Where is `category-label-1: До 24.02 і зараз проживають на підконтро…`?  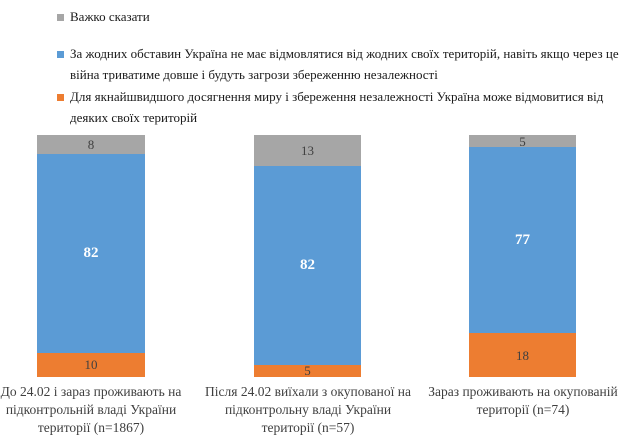 category-label-1: До 24.02 і зараз проживають на підконтро… is located at coordinates (91, 409).